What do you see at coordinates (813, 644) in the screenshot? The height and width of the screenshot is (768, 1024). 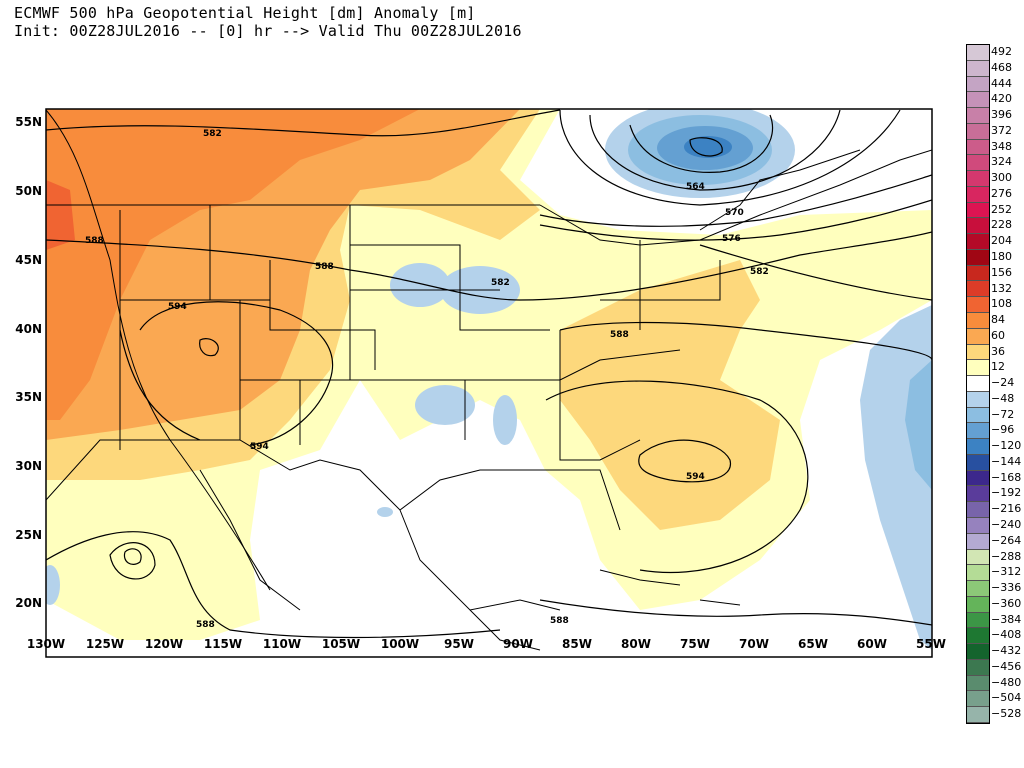 I see `lon-label: 65W` at bounding box center [813, 644].